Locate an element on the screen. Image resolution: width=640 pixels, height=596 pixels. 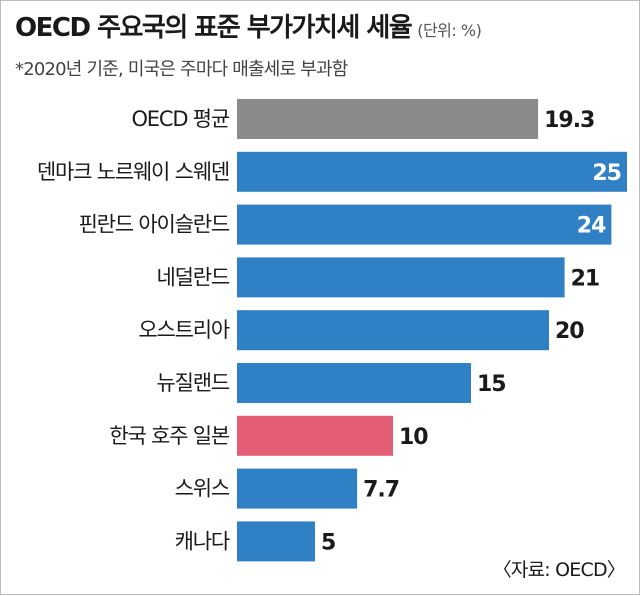
category-label: 핀란드 아이슬란드 is located at coordinates (154, 225).